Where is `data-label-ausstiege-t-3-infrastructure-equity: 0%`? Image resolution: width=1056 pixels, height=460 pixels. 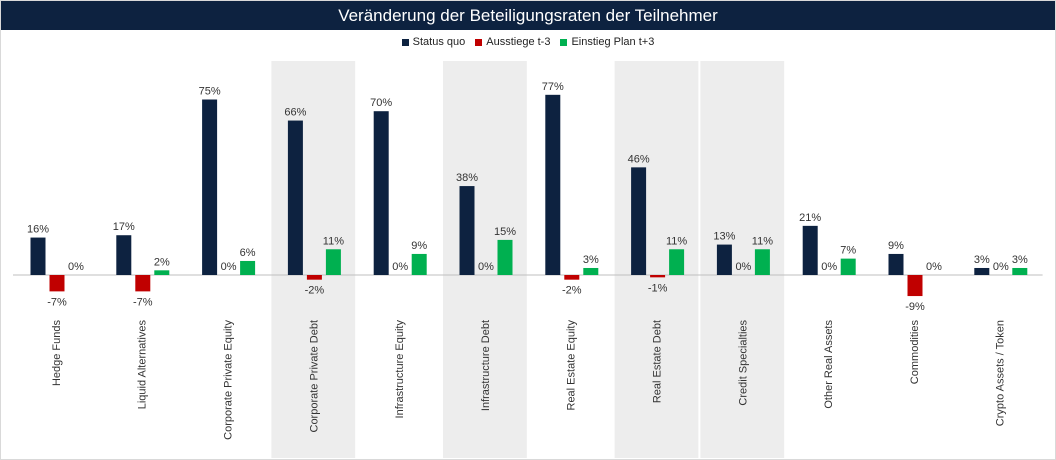 data-label-ausstiege-t-3-infrastructure-equity: 0% is located at coordinates (400, 267).